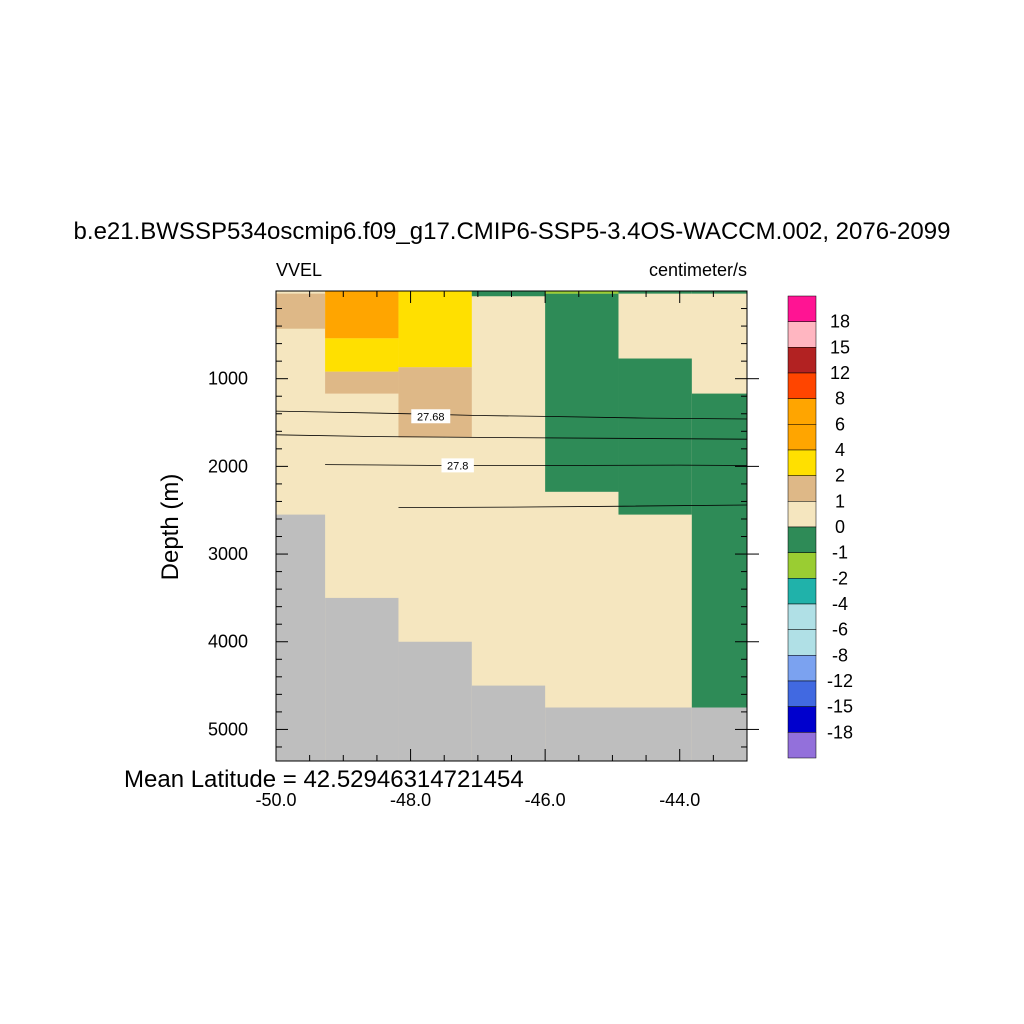 The image size is (1024, 1024). Describe the element at coordinates (840, 322) in the screenshot. I see `colorbar-label: 18` at that location.